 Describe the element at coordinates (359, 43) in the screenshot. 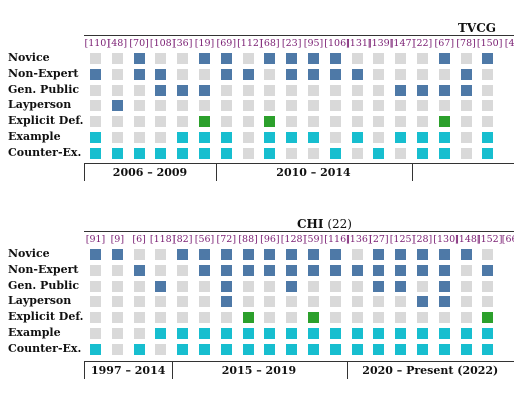

I see `reference-label: [131]` at that location.